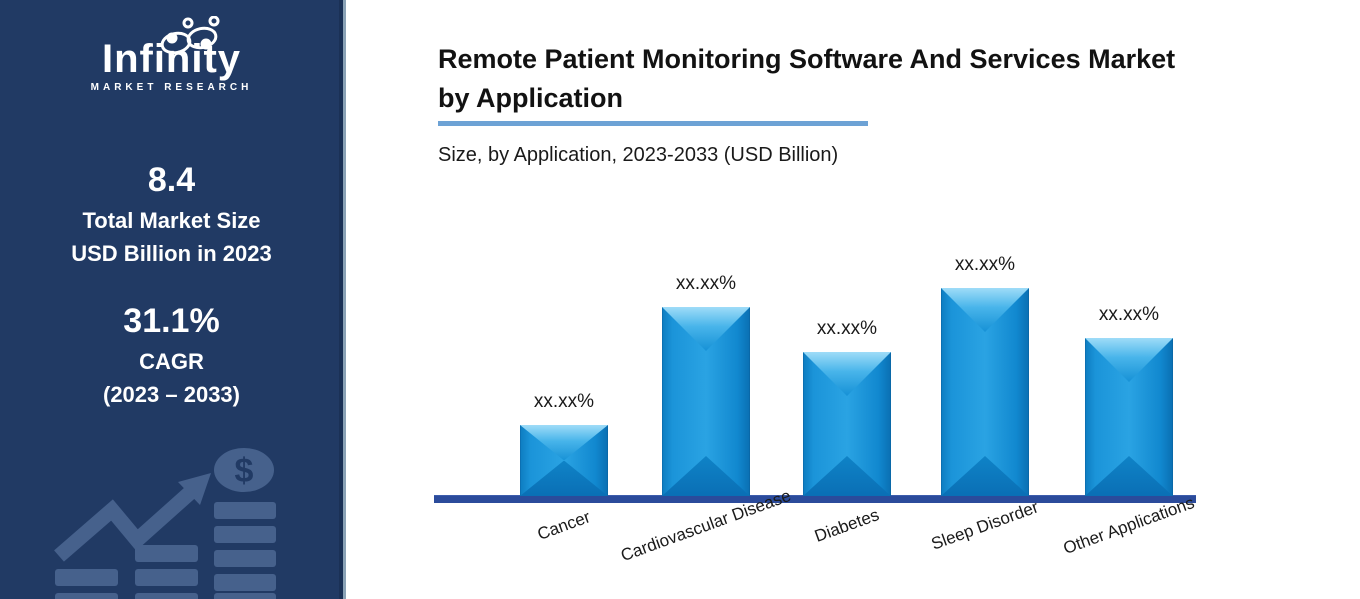 The height and width of the screenshot is (599, 1360). Describe the element at coordinates (653, 123) in the screenshot. I see `title-underline-rule` at that location.